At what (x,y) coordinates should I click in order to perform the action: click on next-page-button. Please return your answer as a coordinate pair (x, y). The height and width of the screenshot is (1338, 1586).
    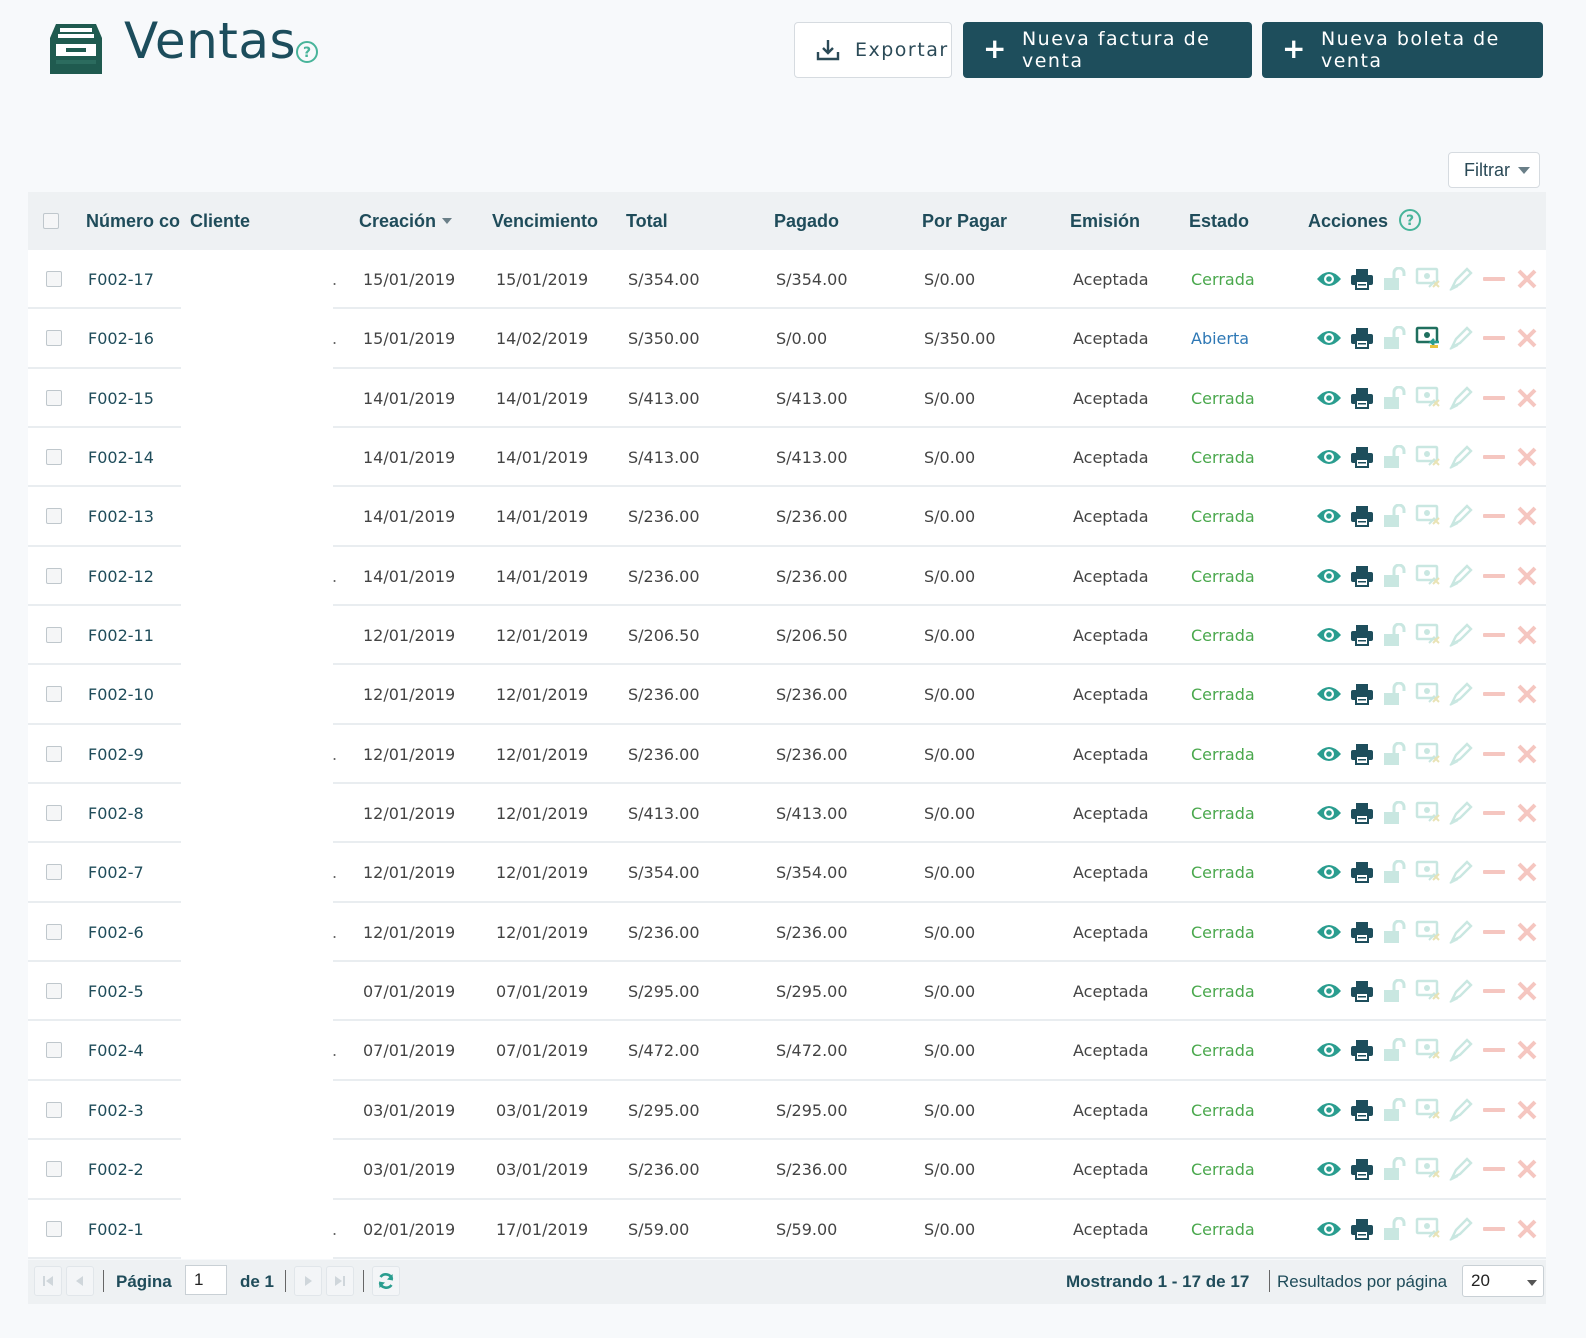
    Looking at the image, I should click on (308, 1281).